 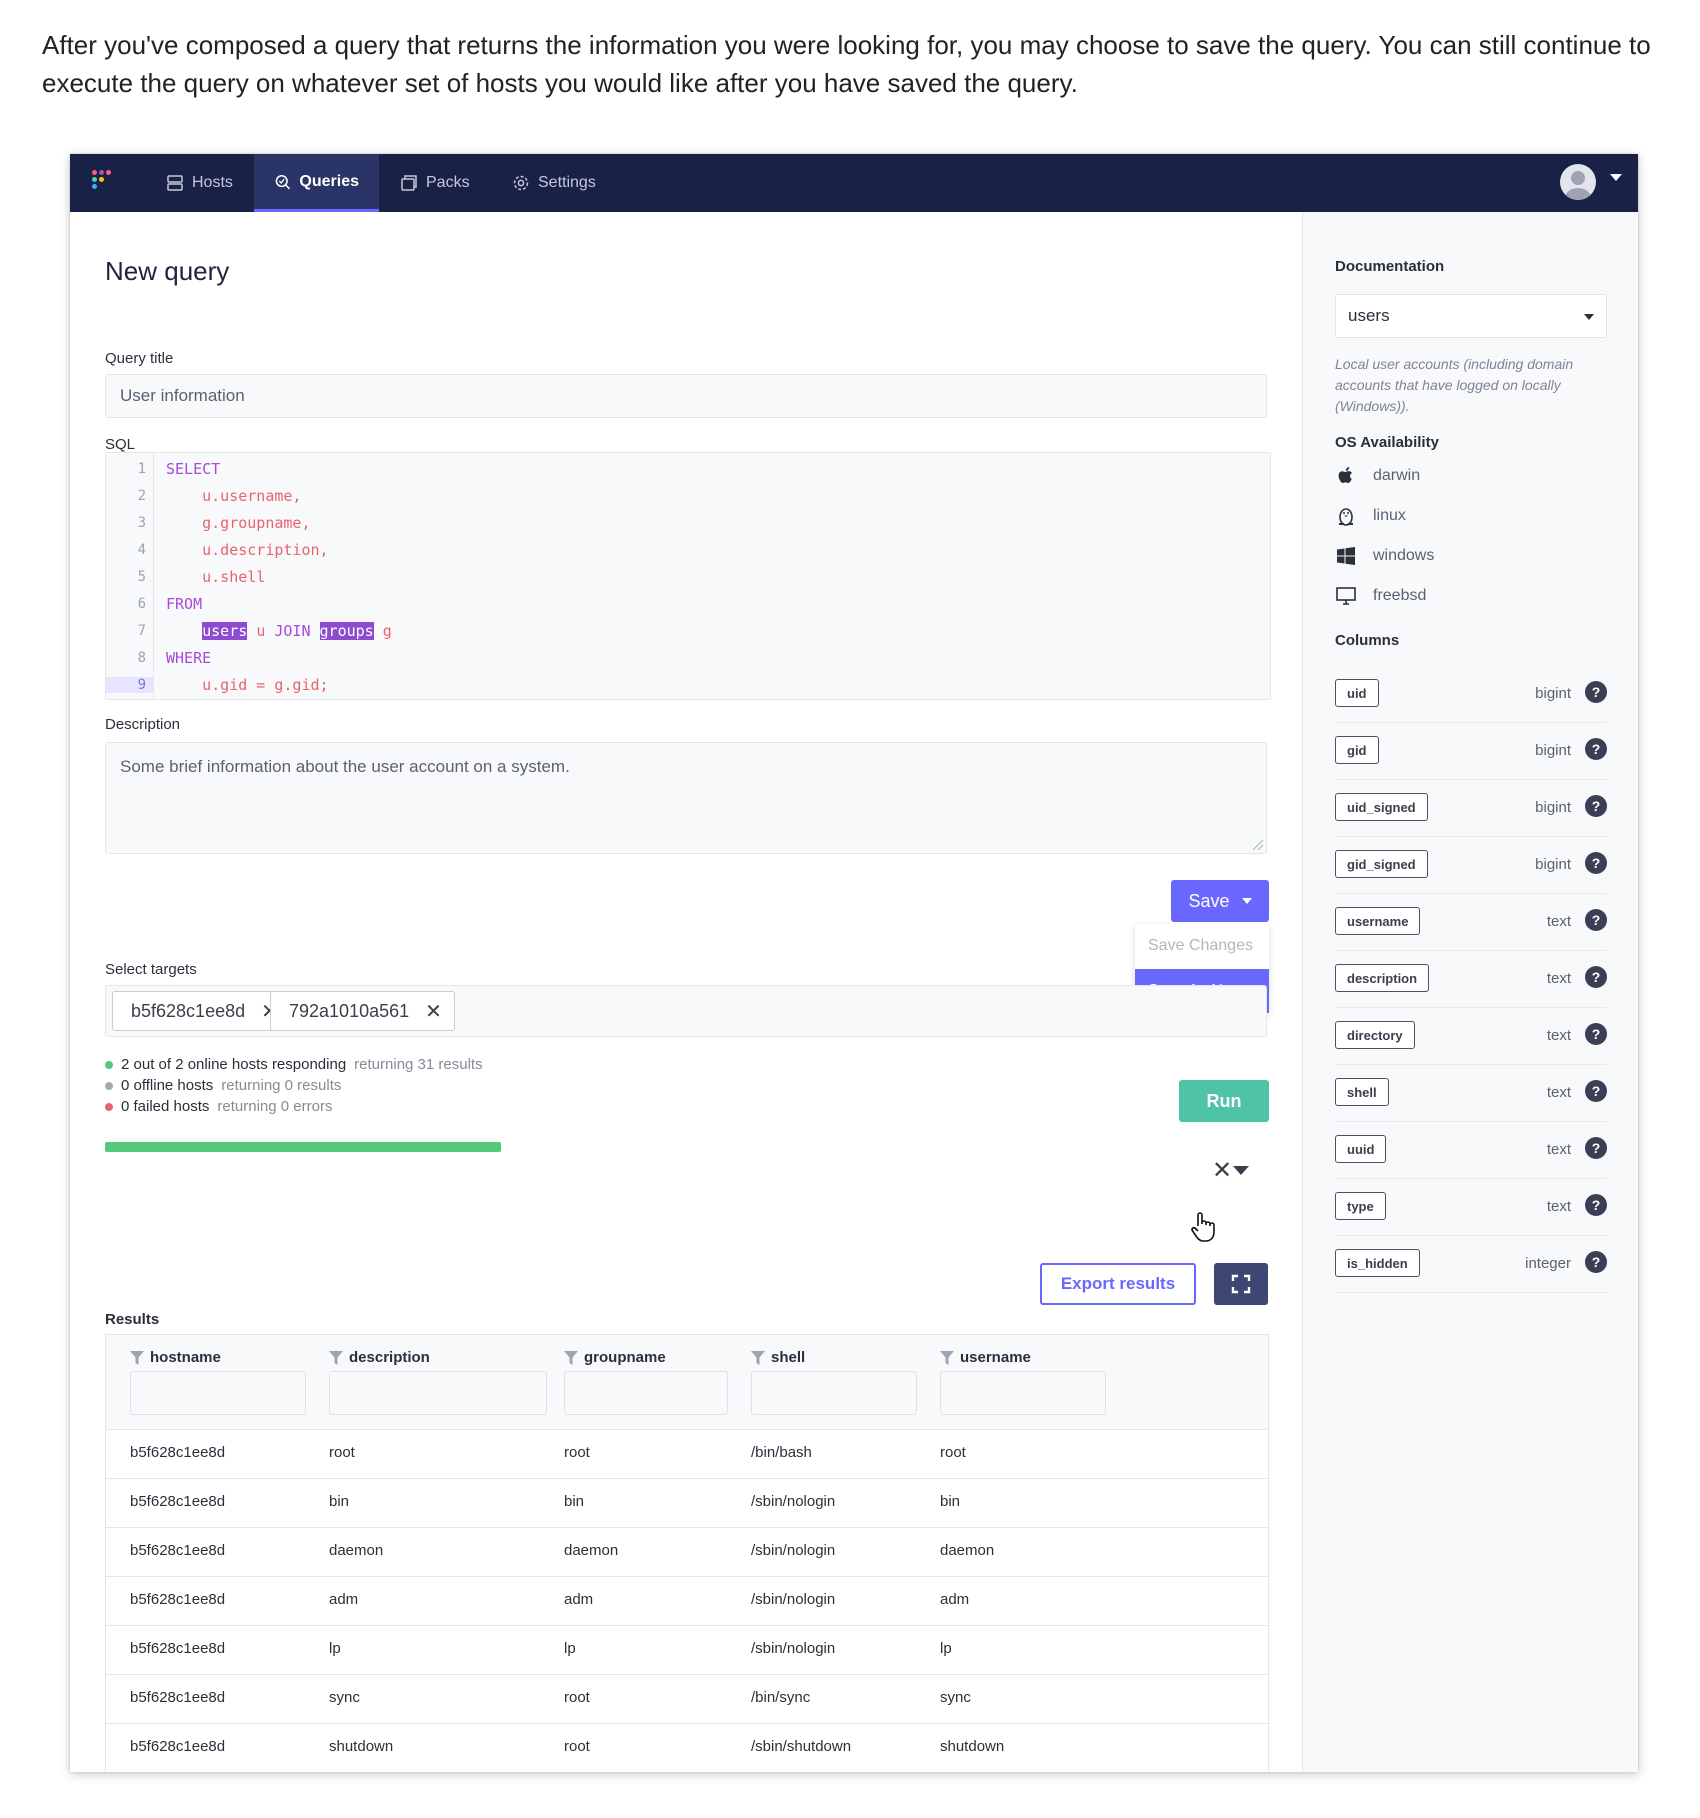 I want to click on clear-targets-icon: ✕, so click(x=1222, y=1170).